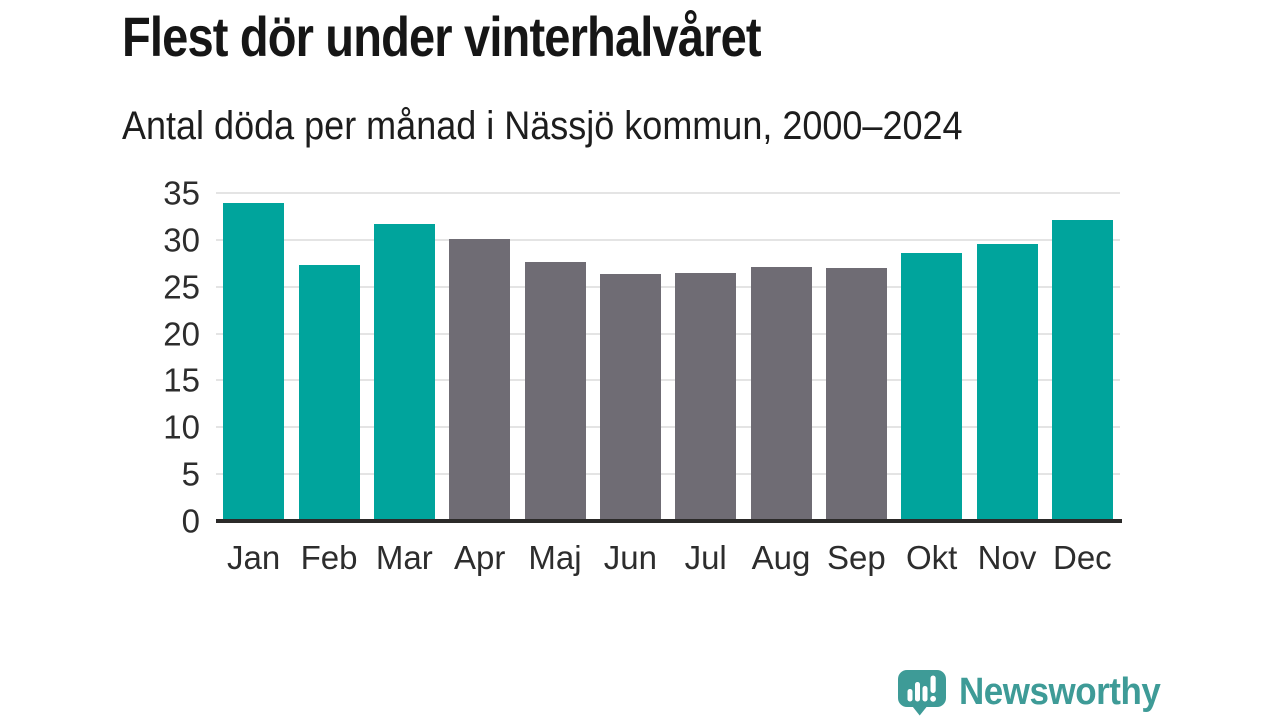 This screenshot has width=1280, height=720. I want to click on y-tick-label-10: 10, so click(181, 427).